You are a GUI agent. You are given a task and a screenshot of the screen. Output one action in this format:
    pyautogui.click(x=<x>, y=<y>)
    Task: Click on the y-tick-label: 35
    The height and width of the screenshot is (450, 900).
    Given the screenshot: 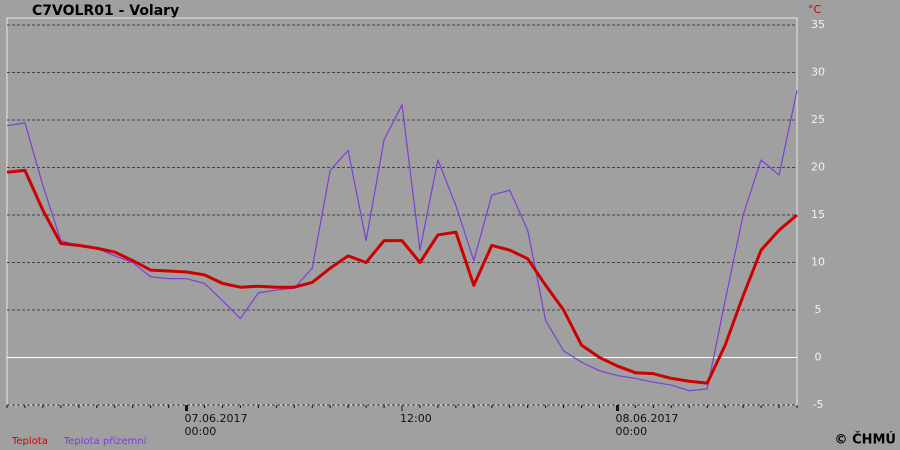 What is the action you would take?
    pyautogui.click(x=818, y=24)
    